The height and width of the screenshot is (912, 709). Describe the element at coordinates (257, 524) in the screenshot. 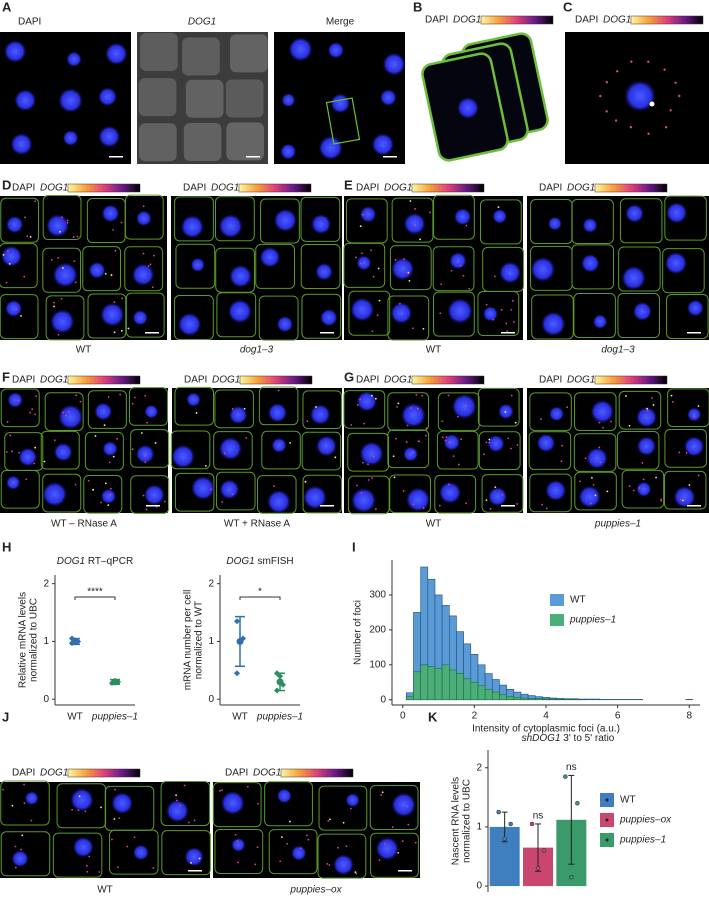

I see `caption: WT + RNase A` at that location.